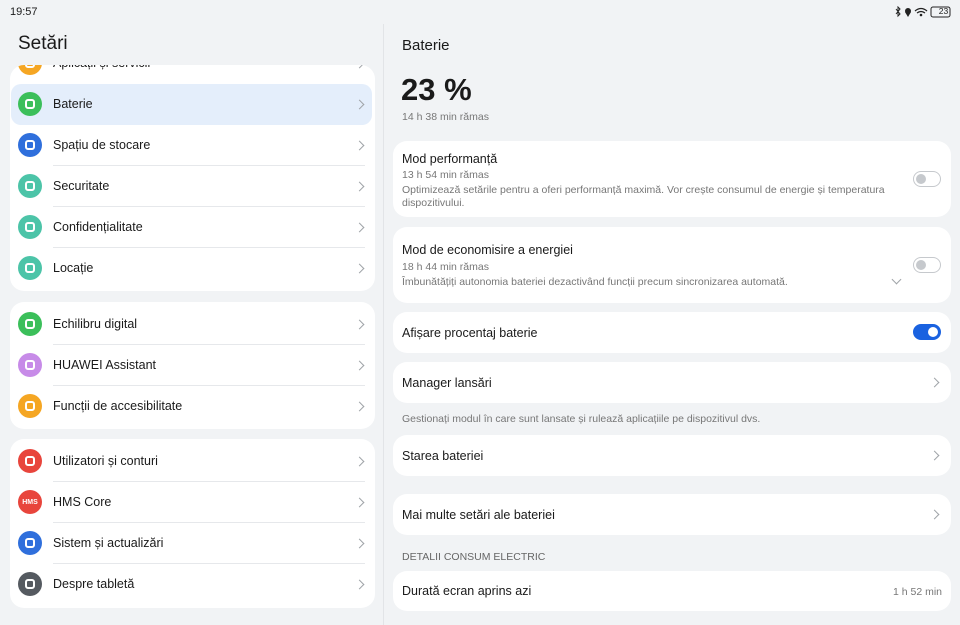  What do you see at coordinates (73, 268) in the screenshot?
I see `item-label: Locație` at bounding box center [73, 268].